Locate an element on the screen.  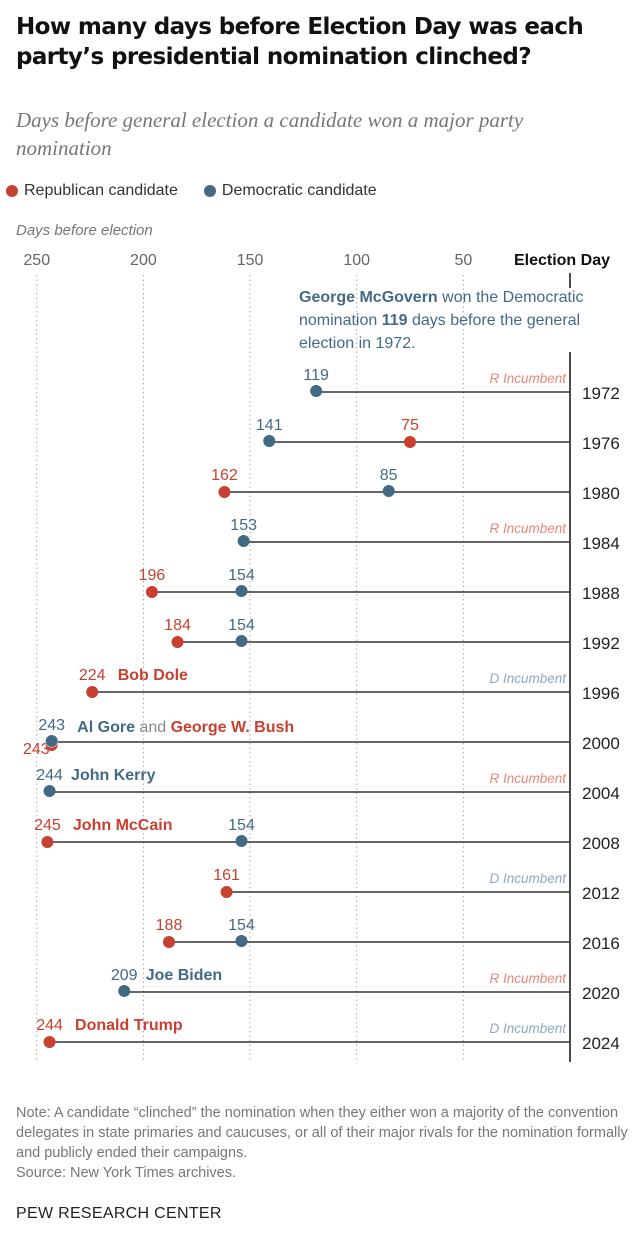
year-label: 2004 is located at coordinates (601, 793).